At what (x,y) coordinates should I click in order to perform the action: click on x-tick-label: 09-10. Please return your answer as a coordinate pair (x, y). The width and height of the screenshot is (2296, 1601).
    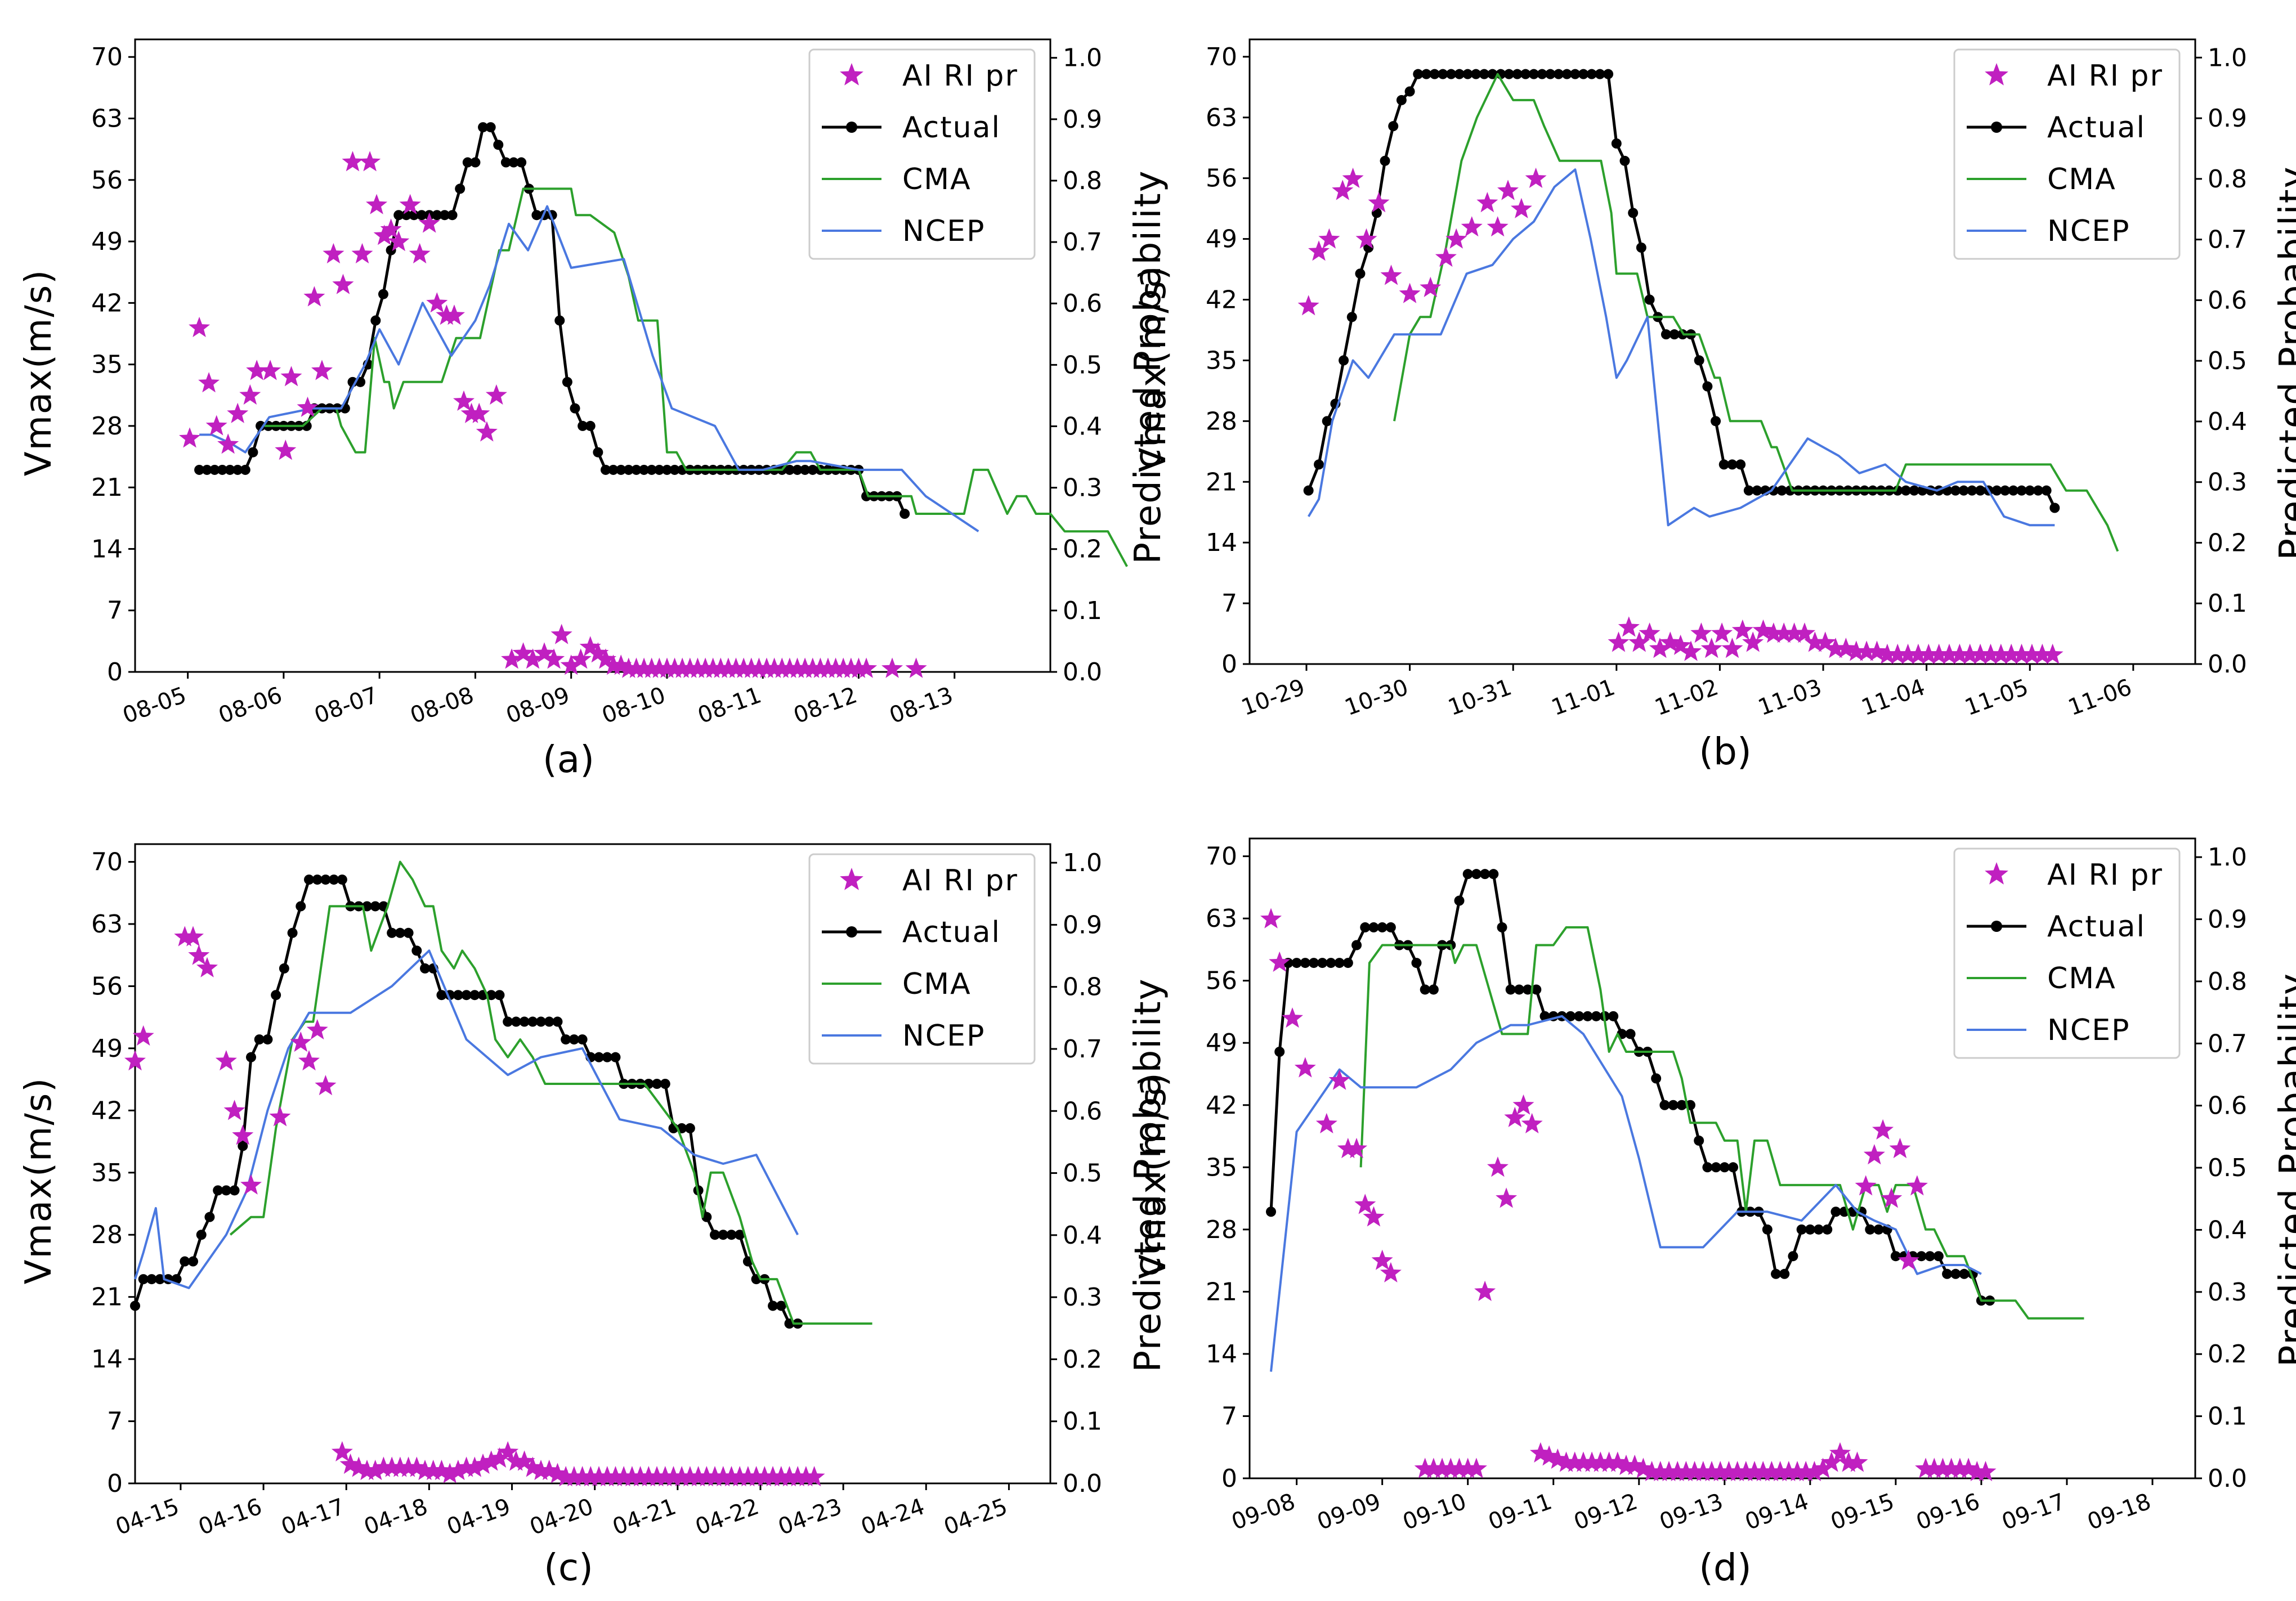
    Looking at the image, I should click on (1434, 1511).